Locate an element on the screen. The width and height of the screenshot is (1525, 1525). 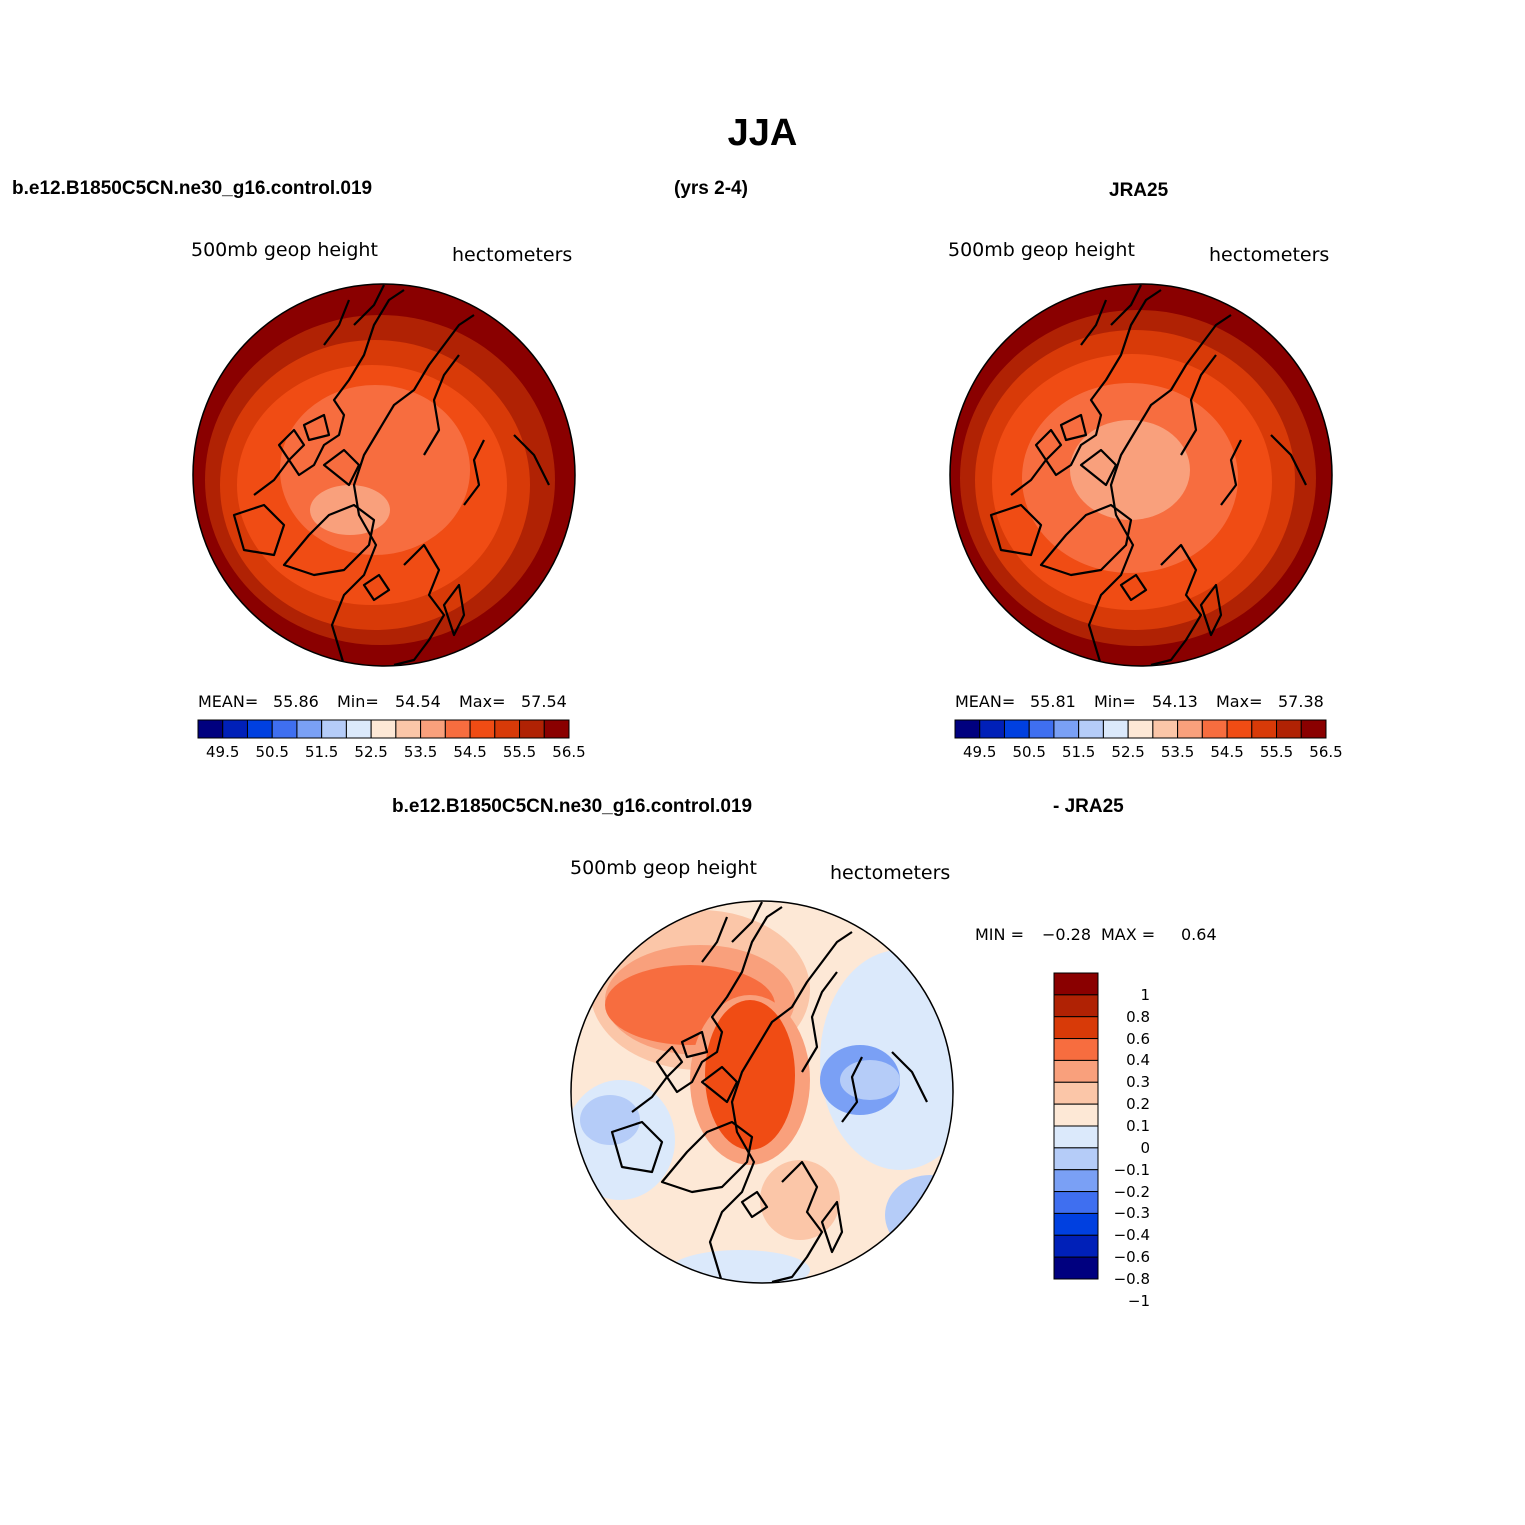
model-map-frame is located at coordinates (384, 475).